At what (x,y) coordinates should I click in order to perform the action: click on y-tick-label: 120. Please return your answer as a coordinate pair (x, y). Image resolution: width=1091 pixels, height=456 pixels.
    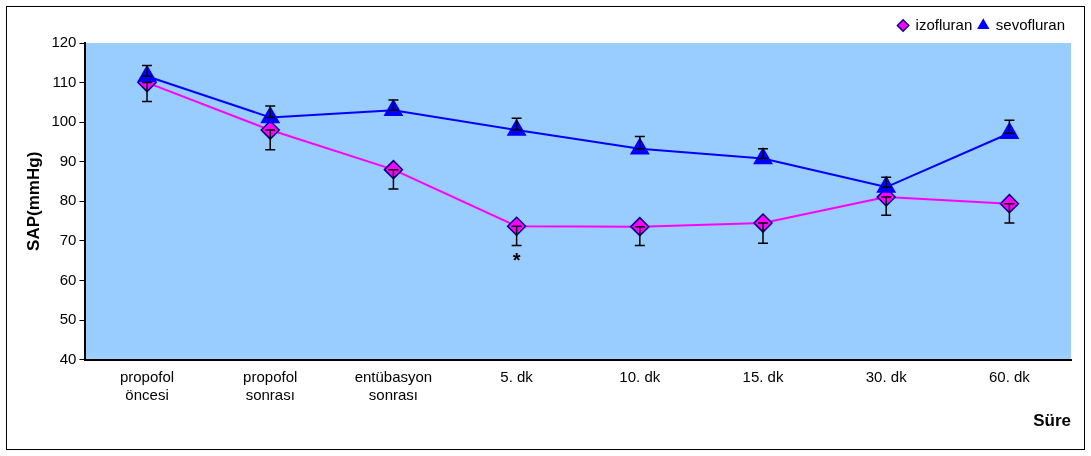
    Looking at the image, I should click on (64, 42).